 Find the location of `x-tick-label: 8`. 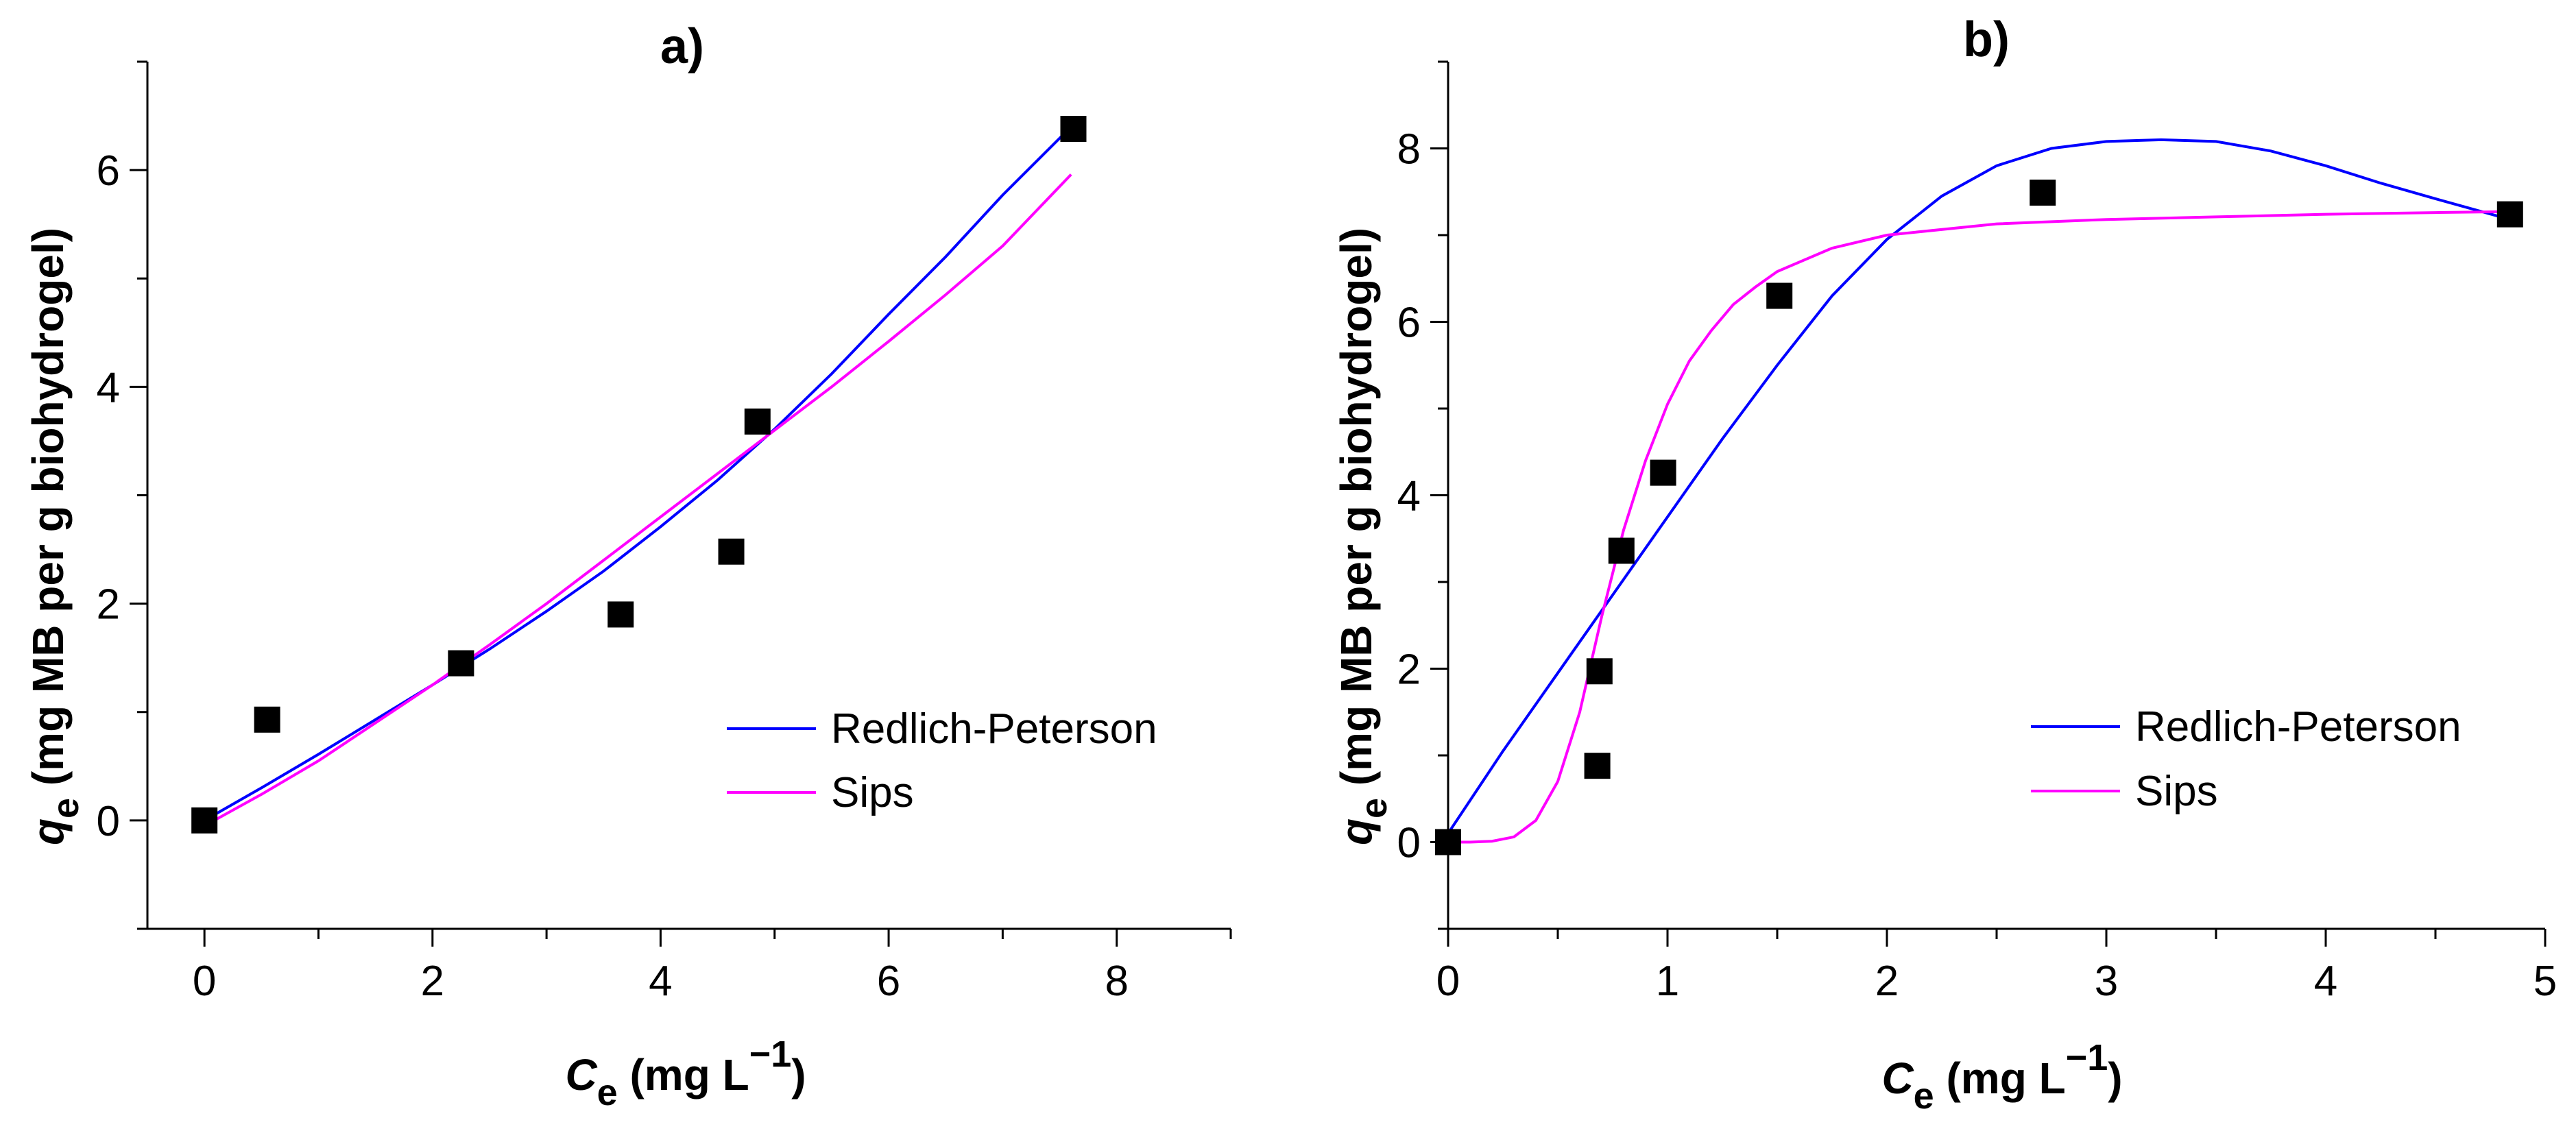

x-tick-label: 8 is located at coordinates (1117, 981).